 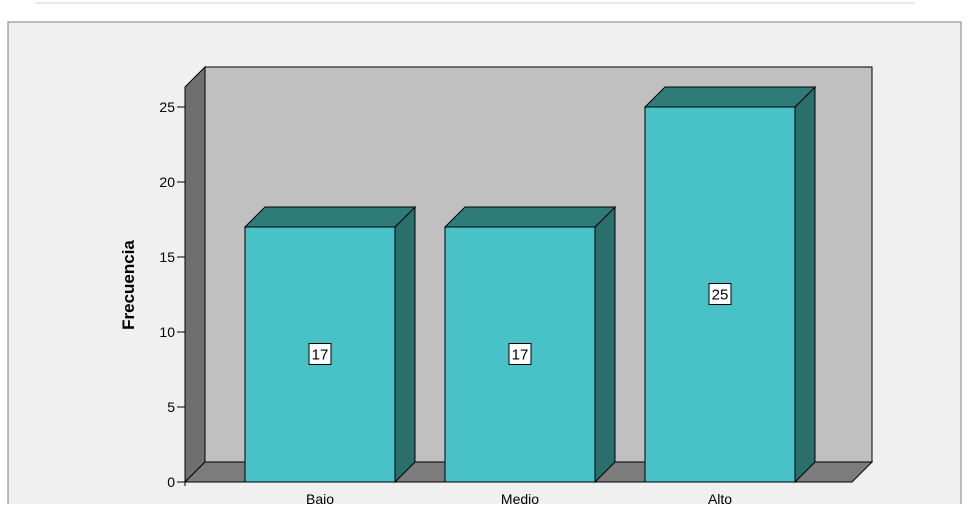 I want to click on y-axis-title: Frecuencia, so click(x=128, y=285).